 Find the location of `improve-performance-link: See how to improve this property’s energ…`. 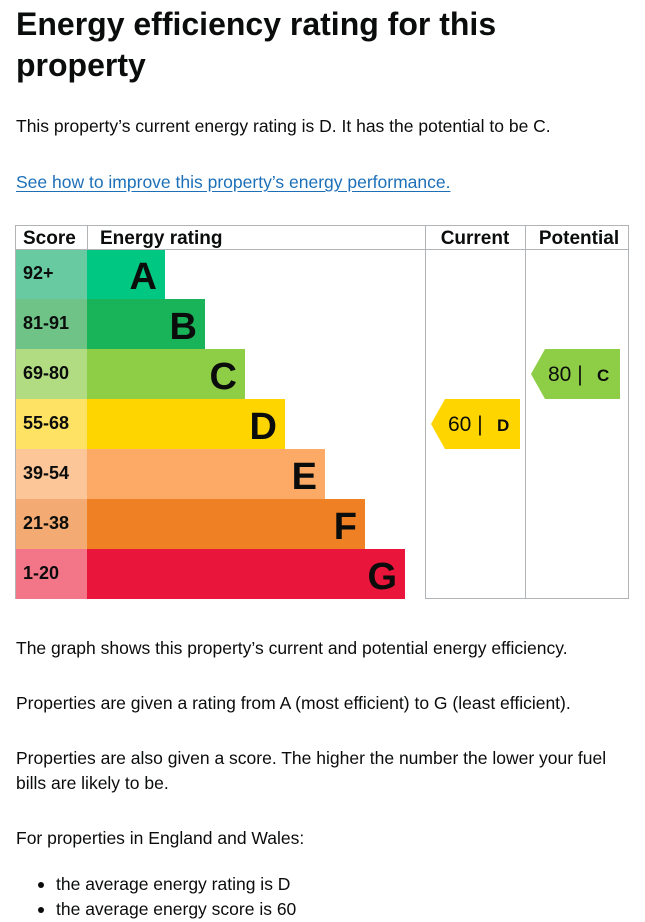

improve-performance-link: See how to improve this property’s energ… is located at coordinates (233, 182).